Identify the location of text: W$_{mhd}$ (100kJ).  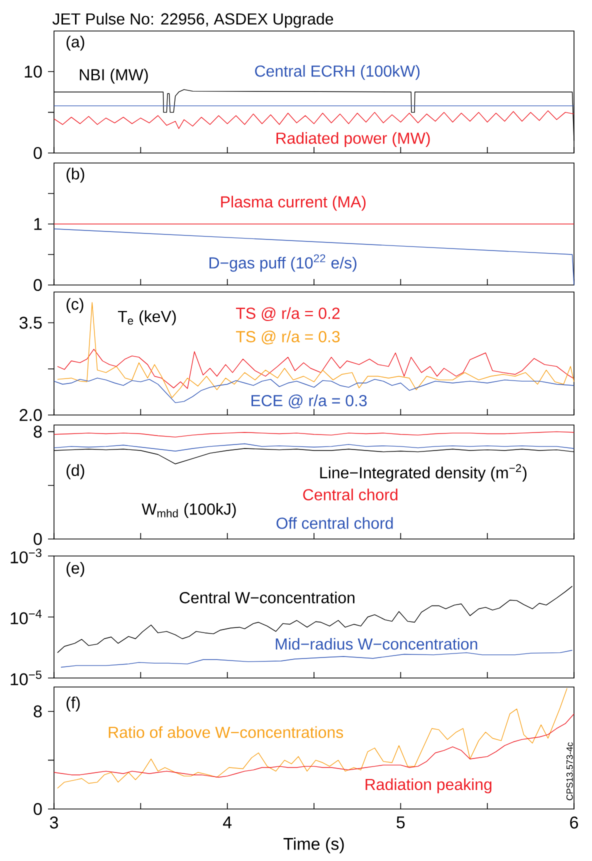
(189, 510).